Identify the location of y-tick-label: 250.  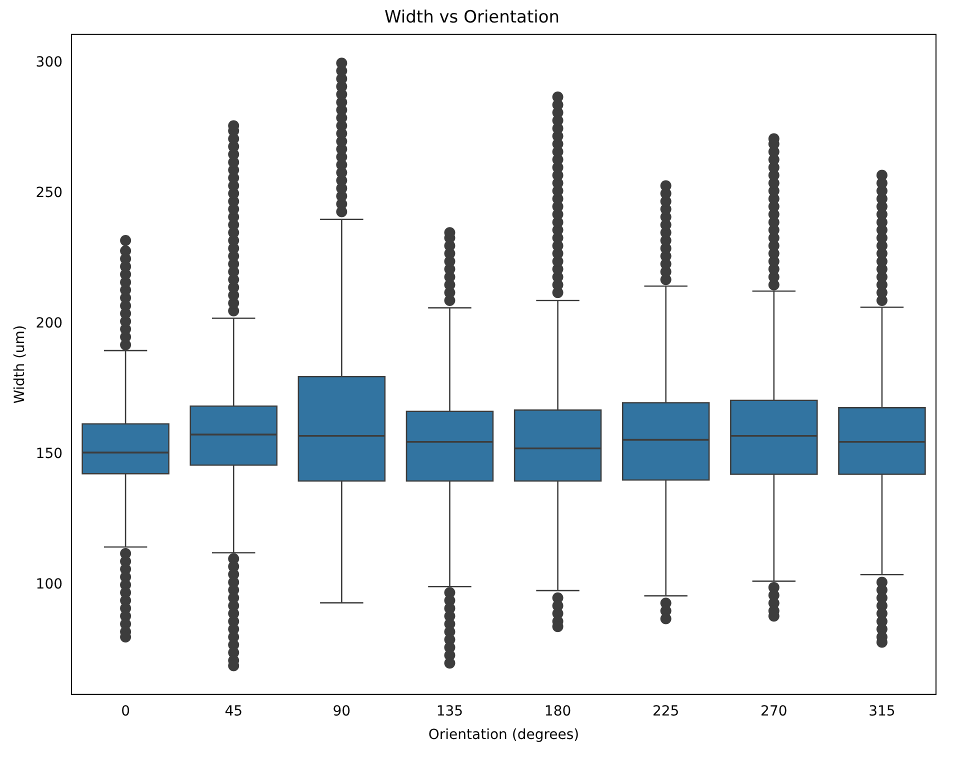
(49, 193).